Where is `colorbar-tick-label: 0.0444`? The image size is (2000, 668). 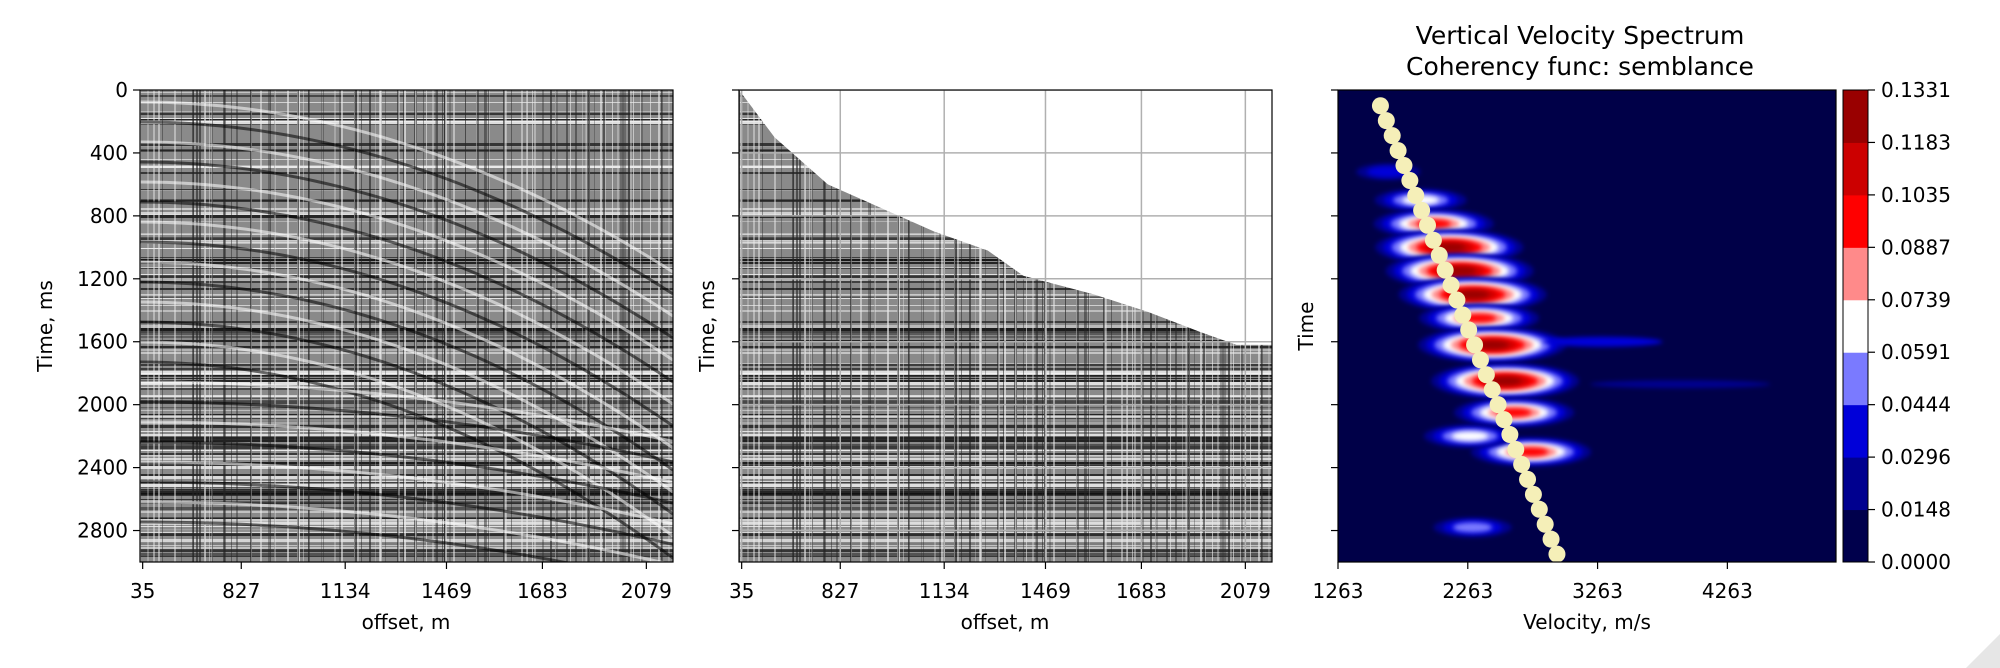 colorbar-tick-label: 0.0444 is located at coordinates (1916, 405).